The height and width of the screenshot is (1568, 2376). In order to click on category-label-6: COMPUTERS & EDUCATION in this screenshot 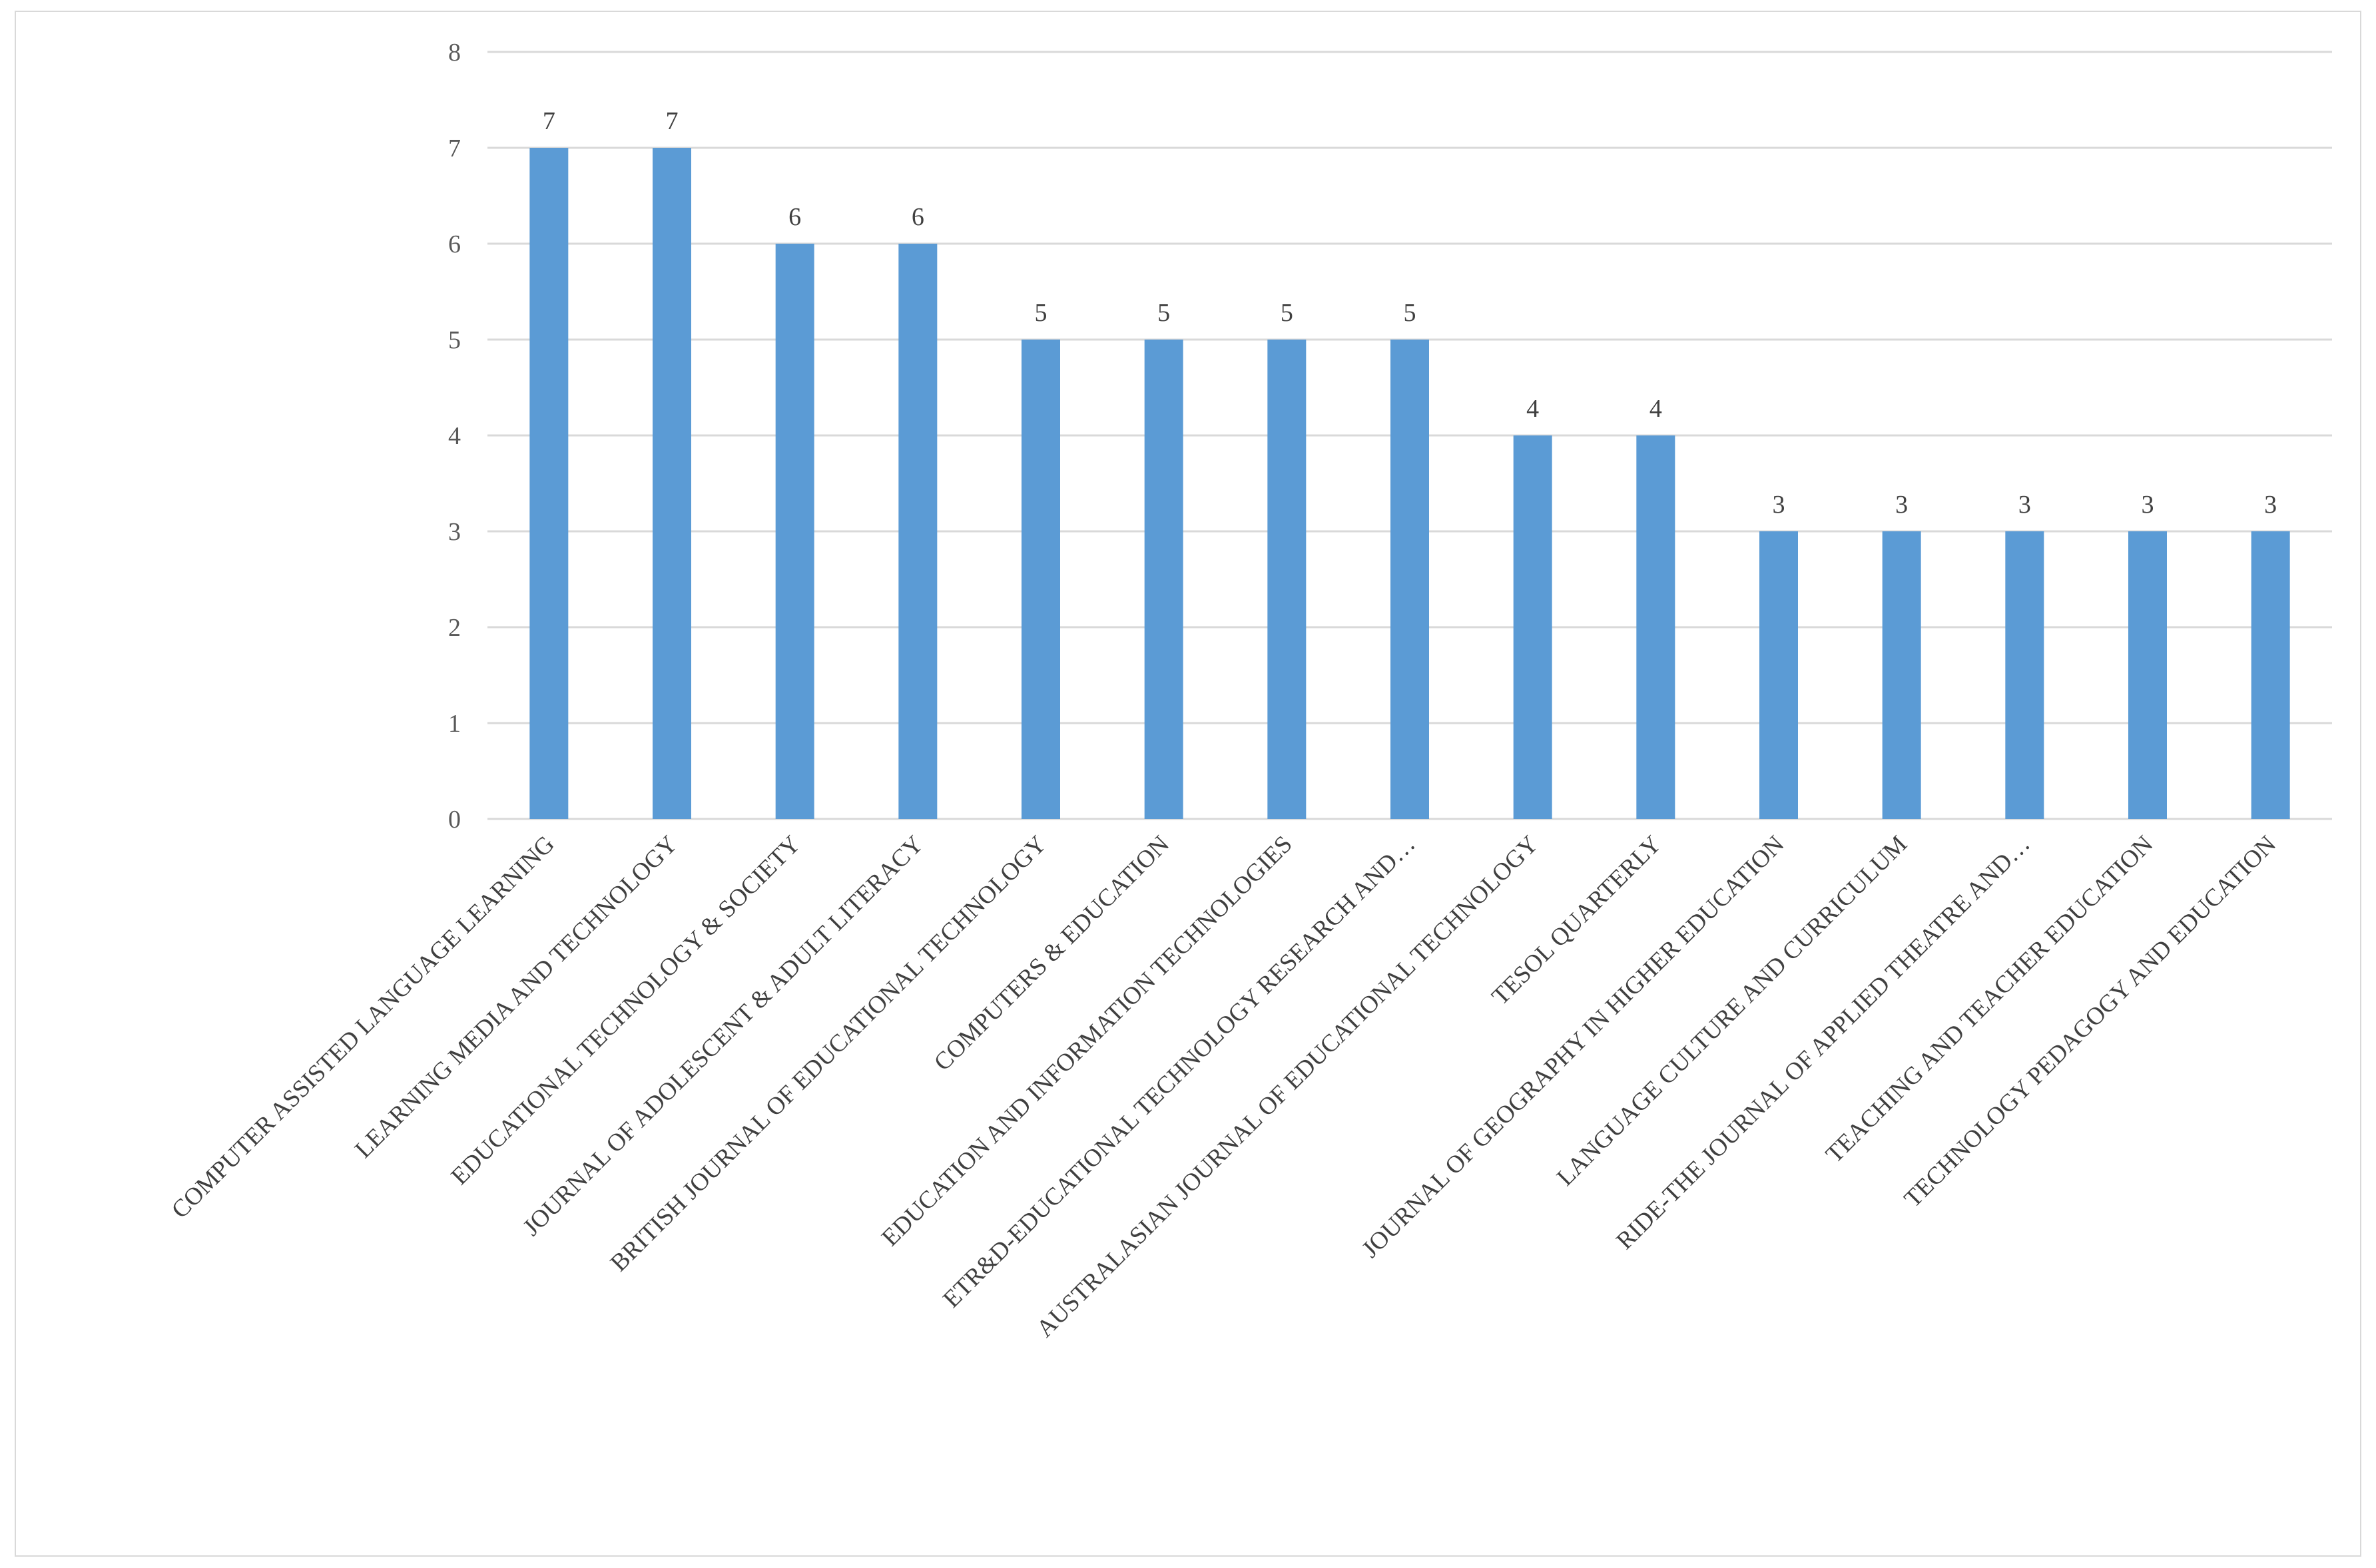, I will do `click(1052, 953)`.